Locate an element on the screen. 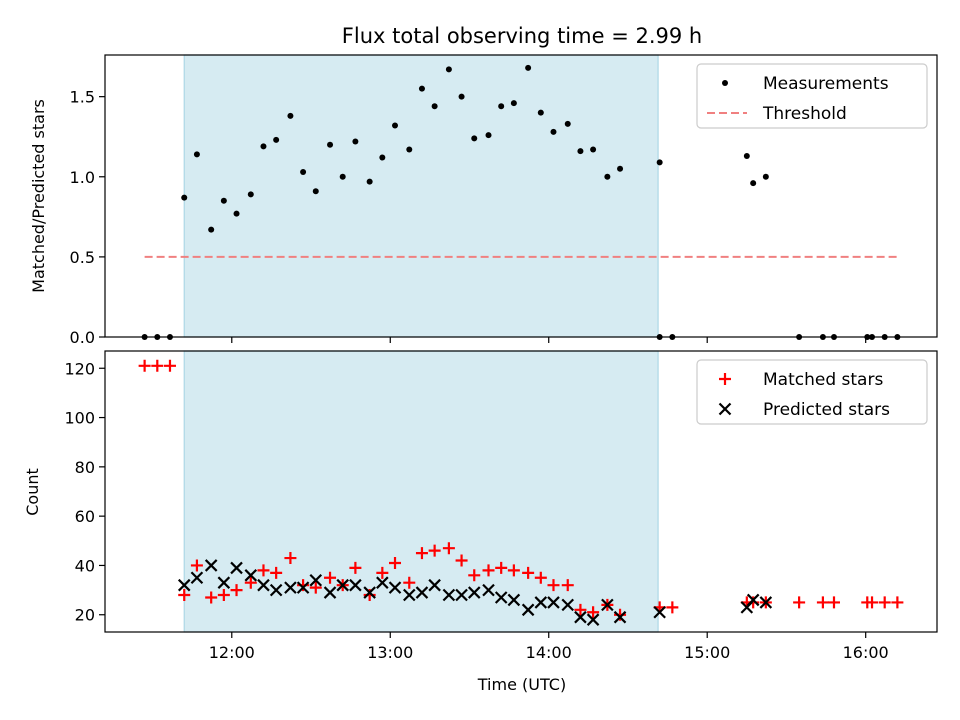  legend-label: Predicted stars is located at coordinates (826, 410).